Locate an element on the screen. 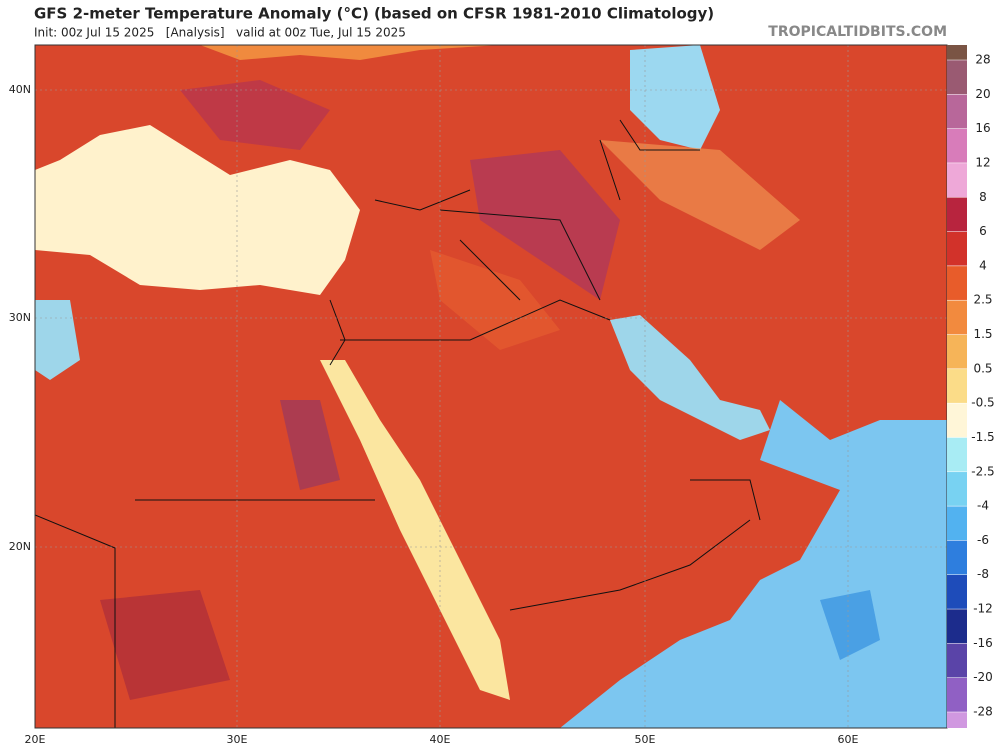 This screenshot has height=752, width=1000. colorbar-label: -1.5 is located at coordinates (982, 437).